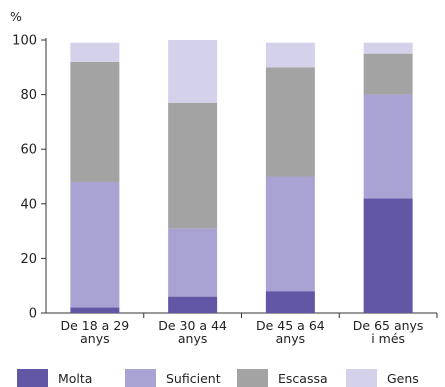 The image size is (445, 387). I want to click on legend-label-escassa: Escassa, so click(303, 378).